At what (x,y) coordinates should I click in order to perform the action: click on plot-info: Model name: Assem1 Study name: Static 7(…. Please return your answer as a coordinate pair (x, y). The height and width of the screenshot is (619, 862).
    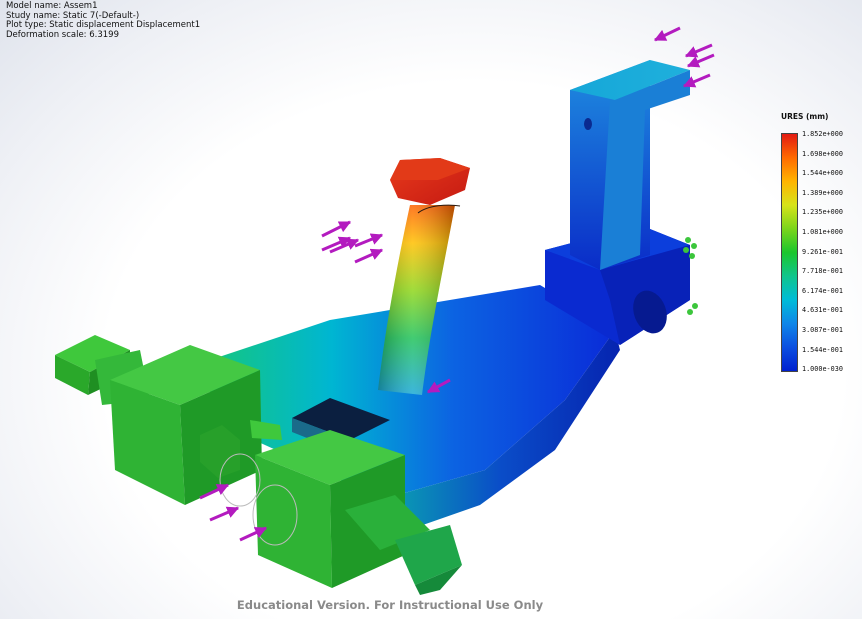
    Looking at the image, I should click on (103, 20).